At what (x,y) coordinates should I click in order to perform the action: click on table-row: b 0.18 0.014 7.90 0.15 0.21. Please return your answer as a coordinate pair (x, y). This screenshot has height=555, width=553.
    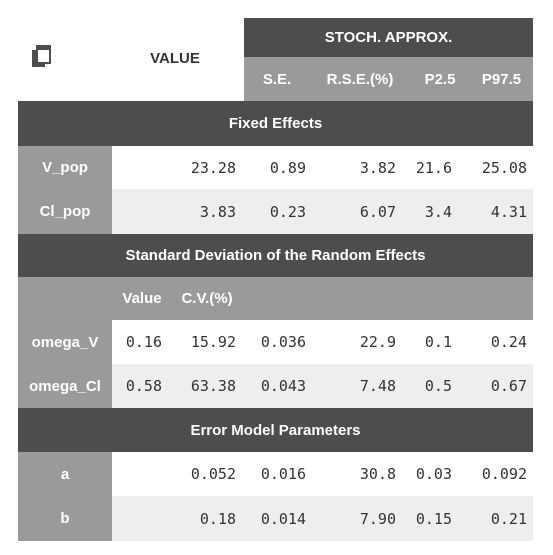
    Looking at the image, I should click on (275, 518).